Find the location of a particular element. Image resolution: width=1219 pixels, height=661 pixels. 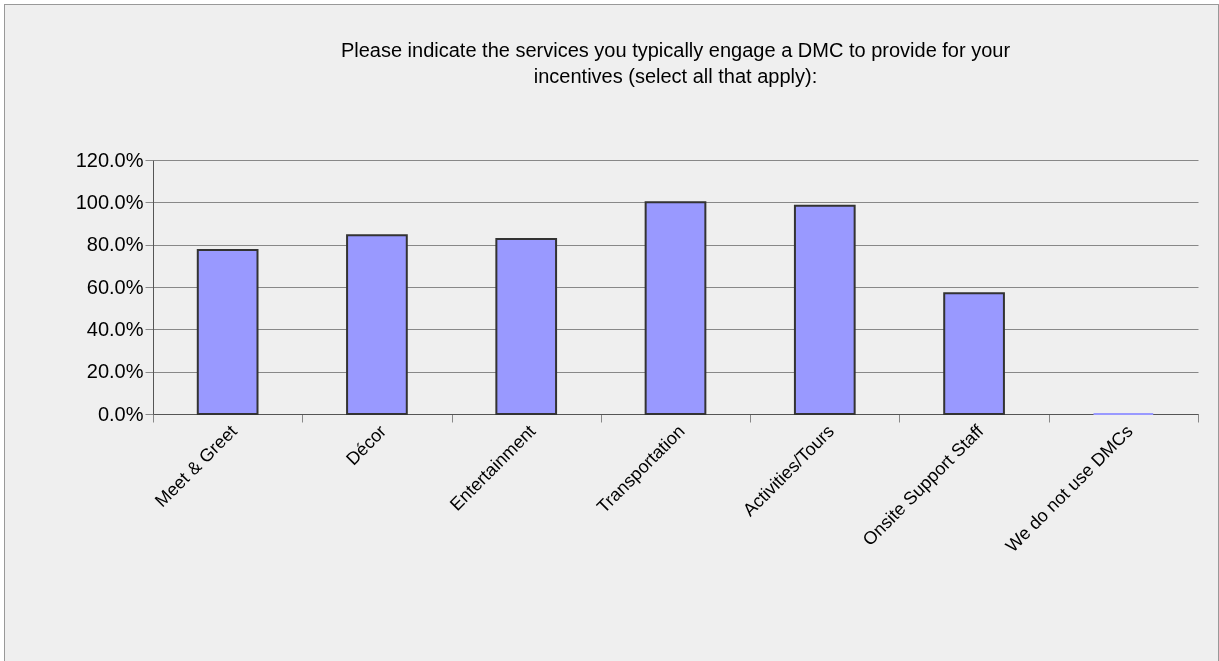

y-tick-label: 20.0% is located at coordinates (115, 371).